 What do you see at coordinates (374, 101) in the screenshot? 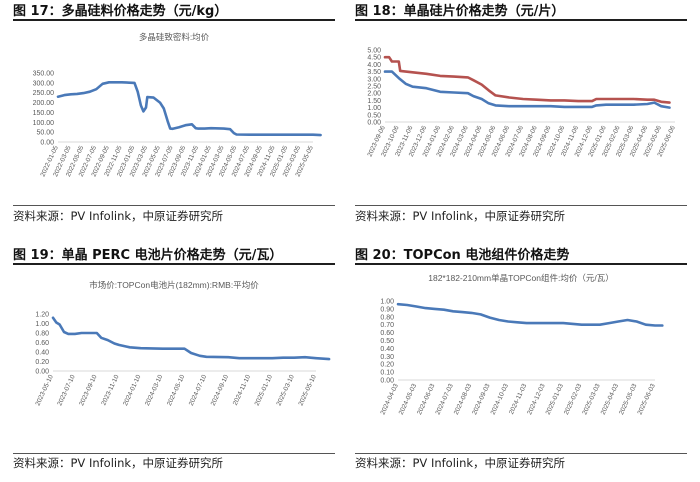
I see `y-tick-label: 1.50` at bounding box center [374, 101].